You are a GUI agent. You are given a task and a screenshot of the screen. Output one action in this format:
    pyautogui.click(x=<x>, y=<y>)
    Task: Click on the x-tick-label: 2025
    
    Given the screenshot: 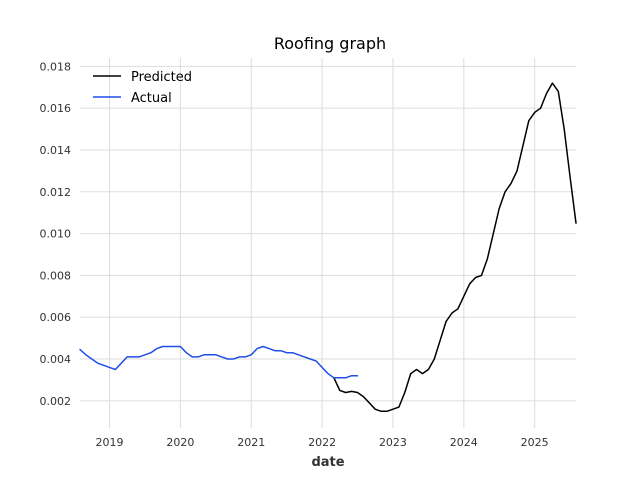 What is the action you would take?
    pyautogui.click(x=535, y=442)
    